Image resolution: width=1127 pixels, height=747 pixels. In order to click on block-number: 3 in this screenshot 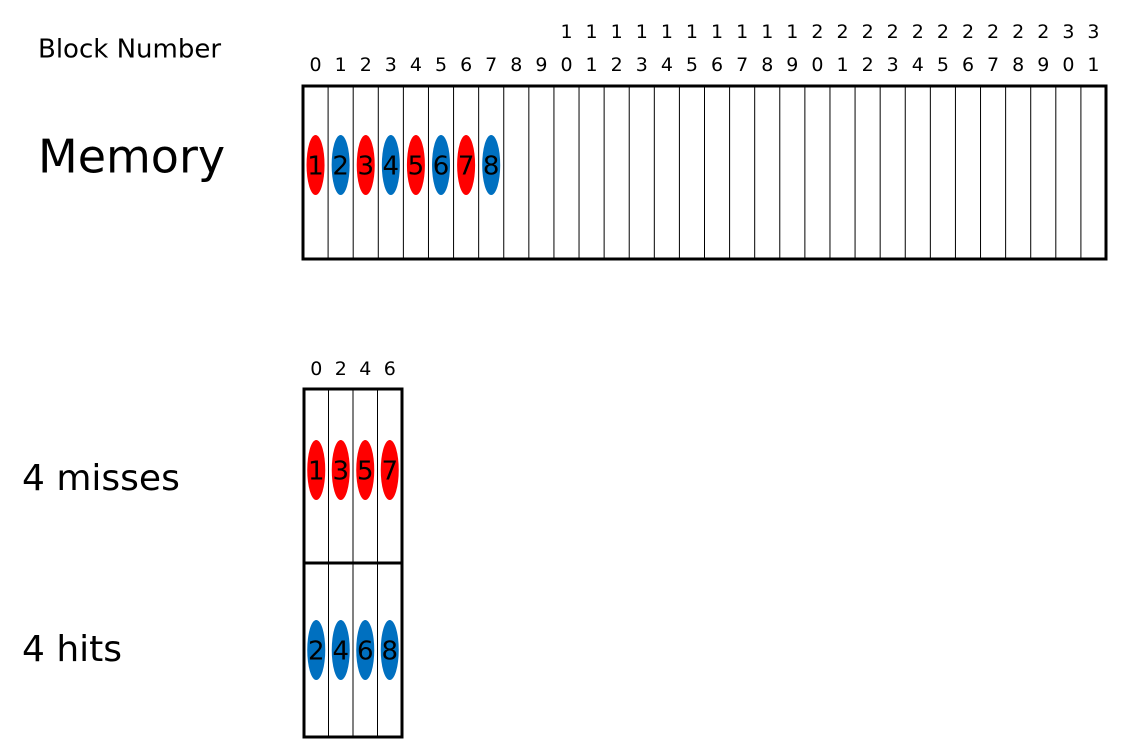, I will do `click(391, 65)`.